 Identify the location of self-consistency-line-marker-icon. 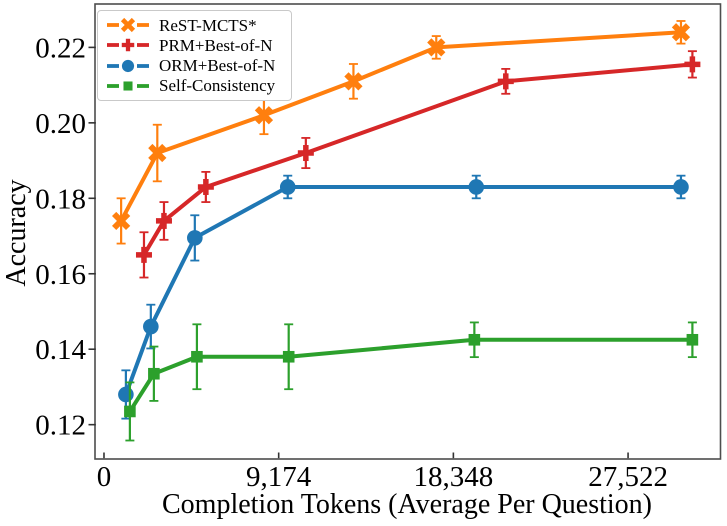
(128, 86).